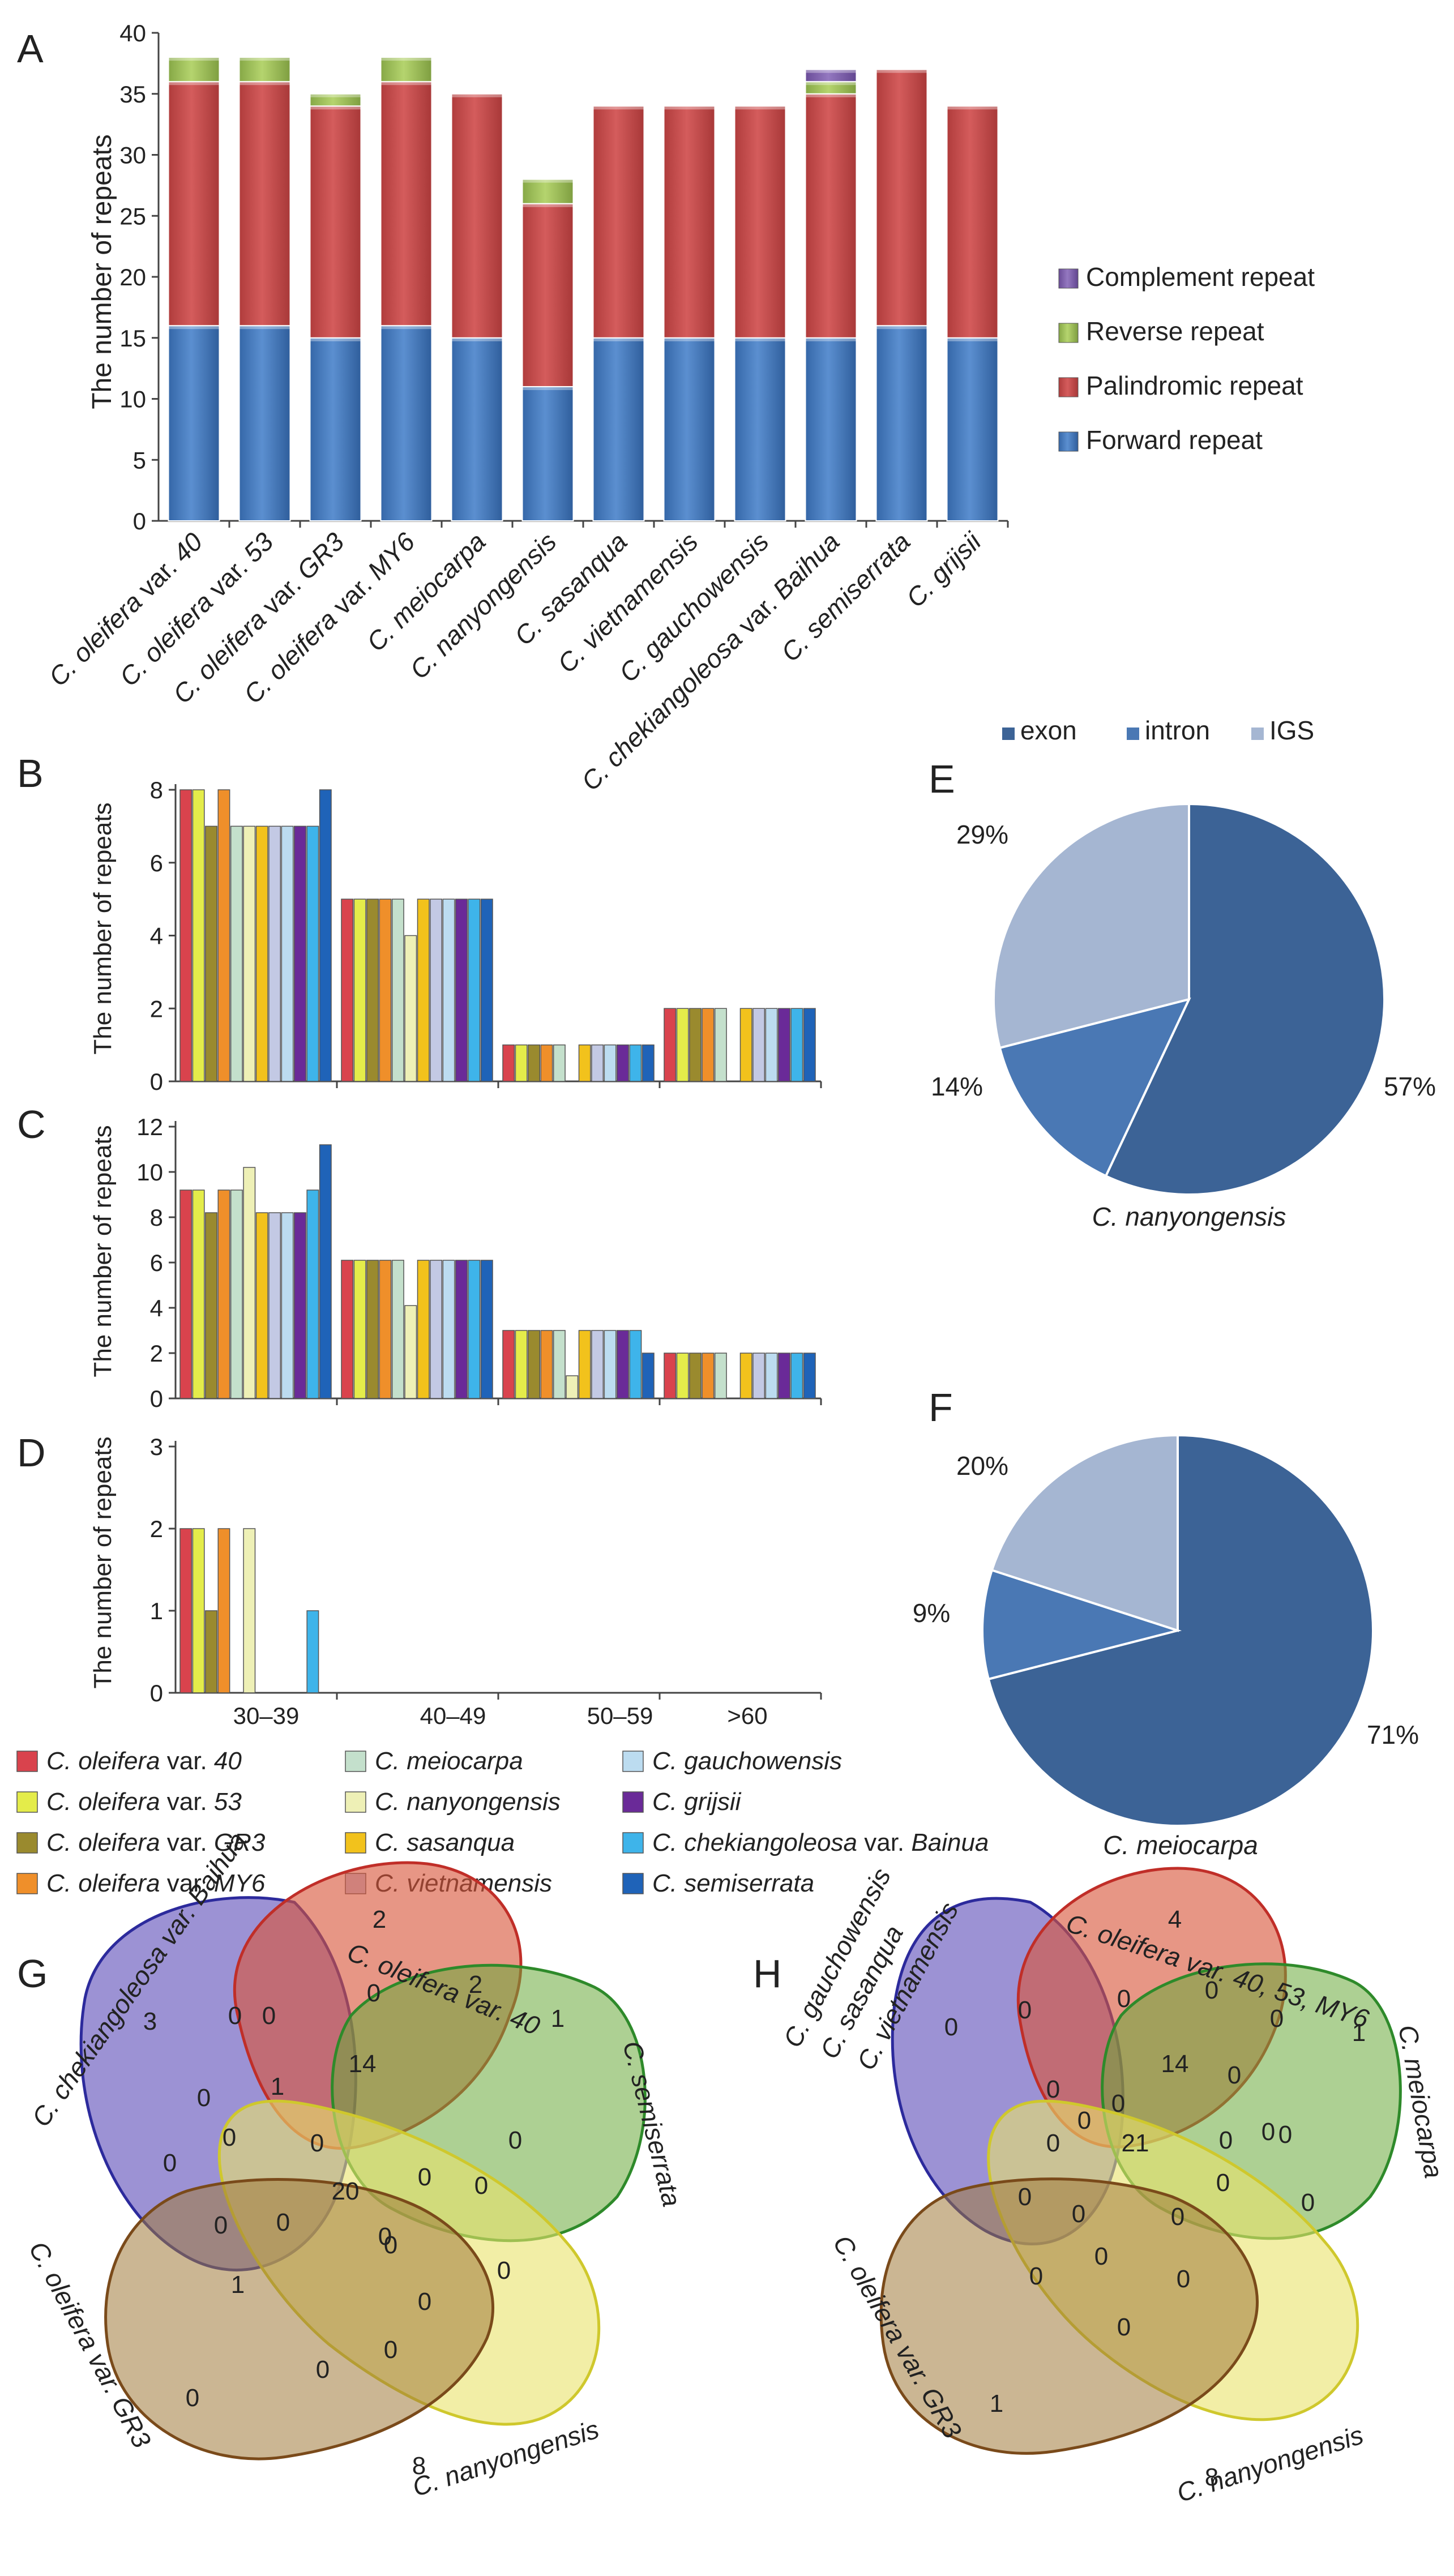 The image size is (1454, 2576). What do you see at coordinates (139, 521) in the screenshot?
I see `chart-a-ytick-label: 0` at bounding box center [139, 521].